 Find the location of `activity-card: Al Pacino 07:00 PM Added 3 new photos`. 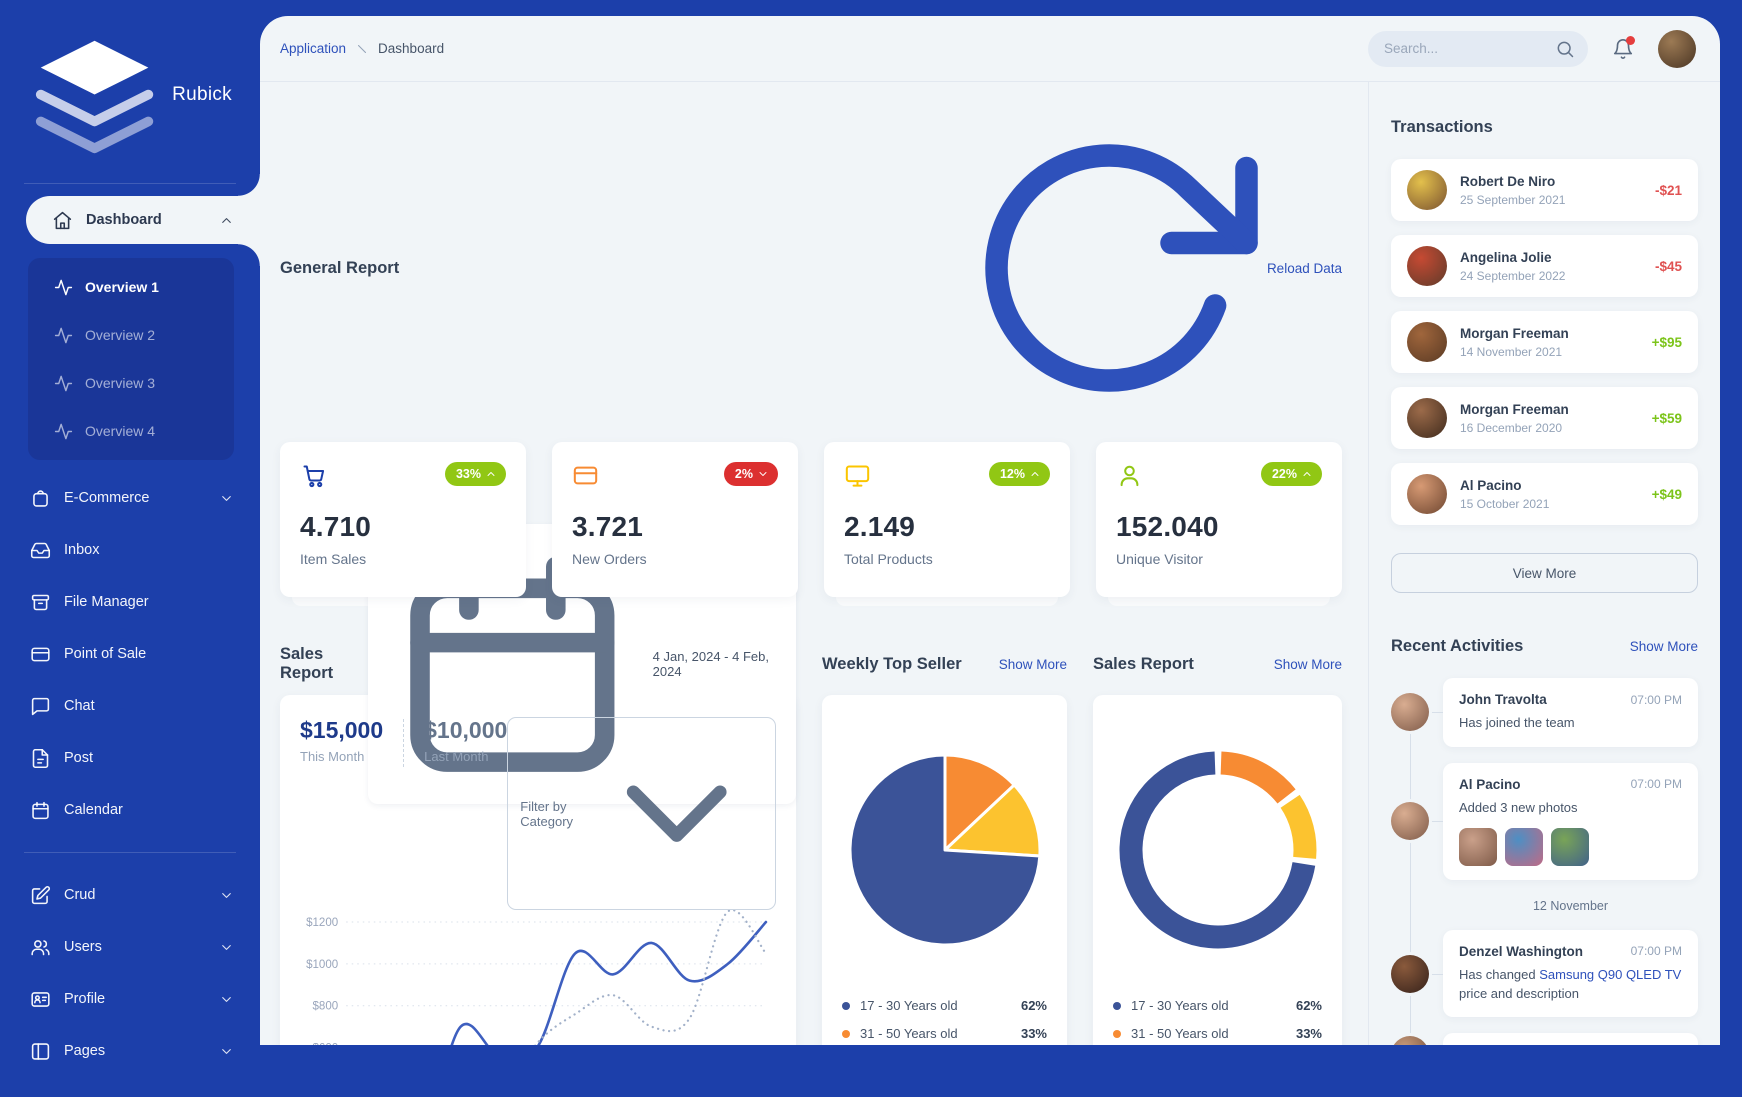

activity-card: Al Pacino 07:00 PM Added 3 new photos is located at coordinates (1563, 821).